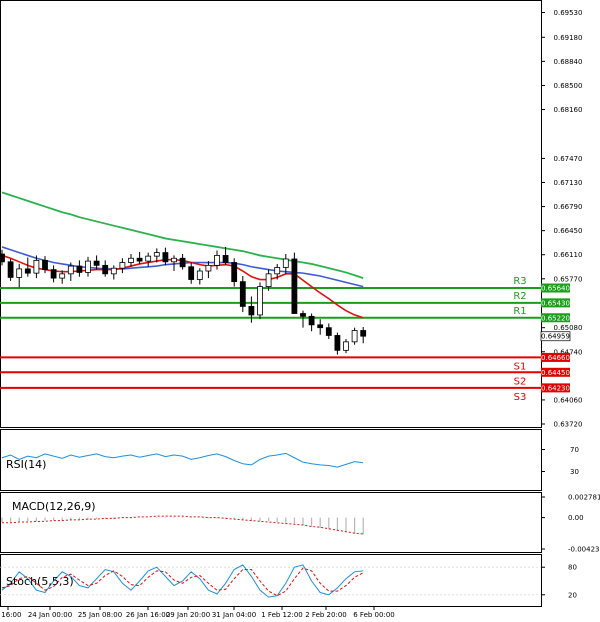 This screenshot has height=622, width=600. What do you see at coordinates (574, 472) in the screenshot?
I see `rsi-tick-label: 30` at bounding box center [574, 472].